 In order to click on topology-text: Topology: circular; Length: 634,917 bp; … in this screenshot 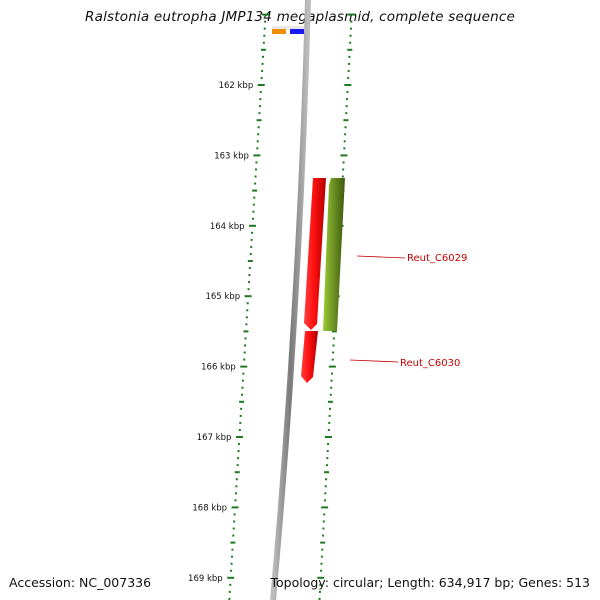, I will do `click(430, 582)`.